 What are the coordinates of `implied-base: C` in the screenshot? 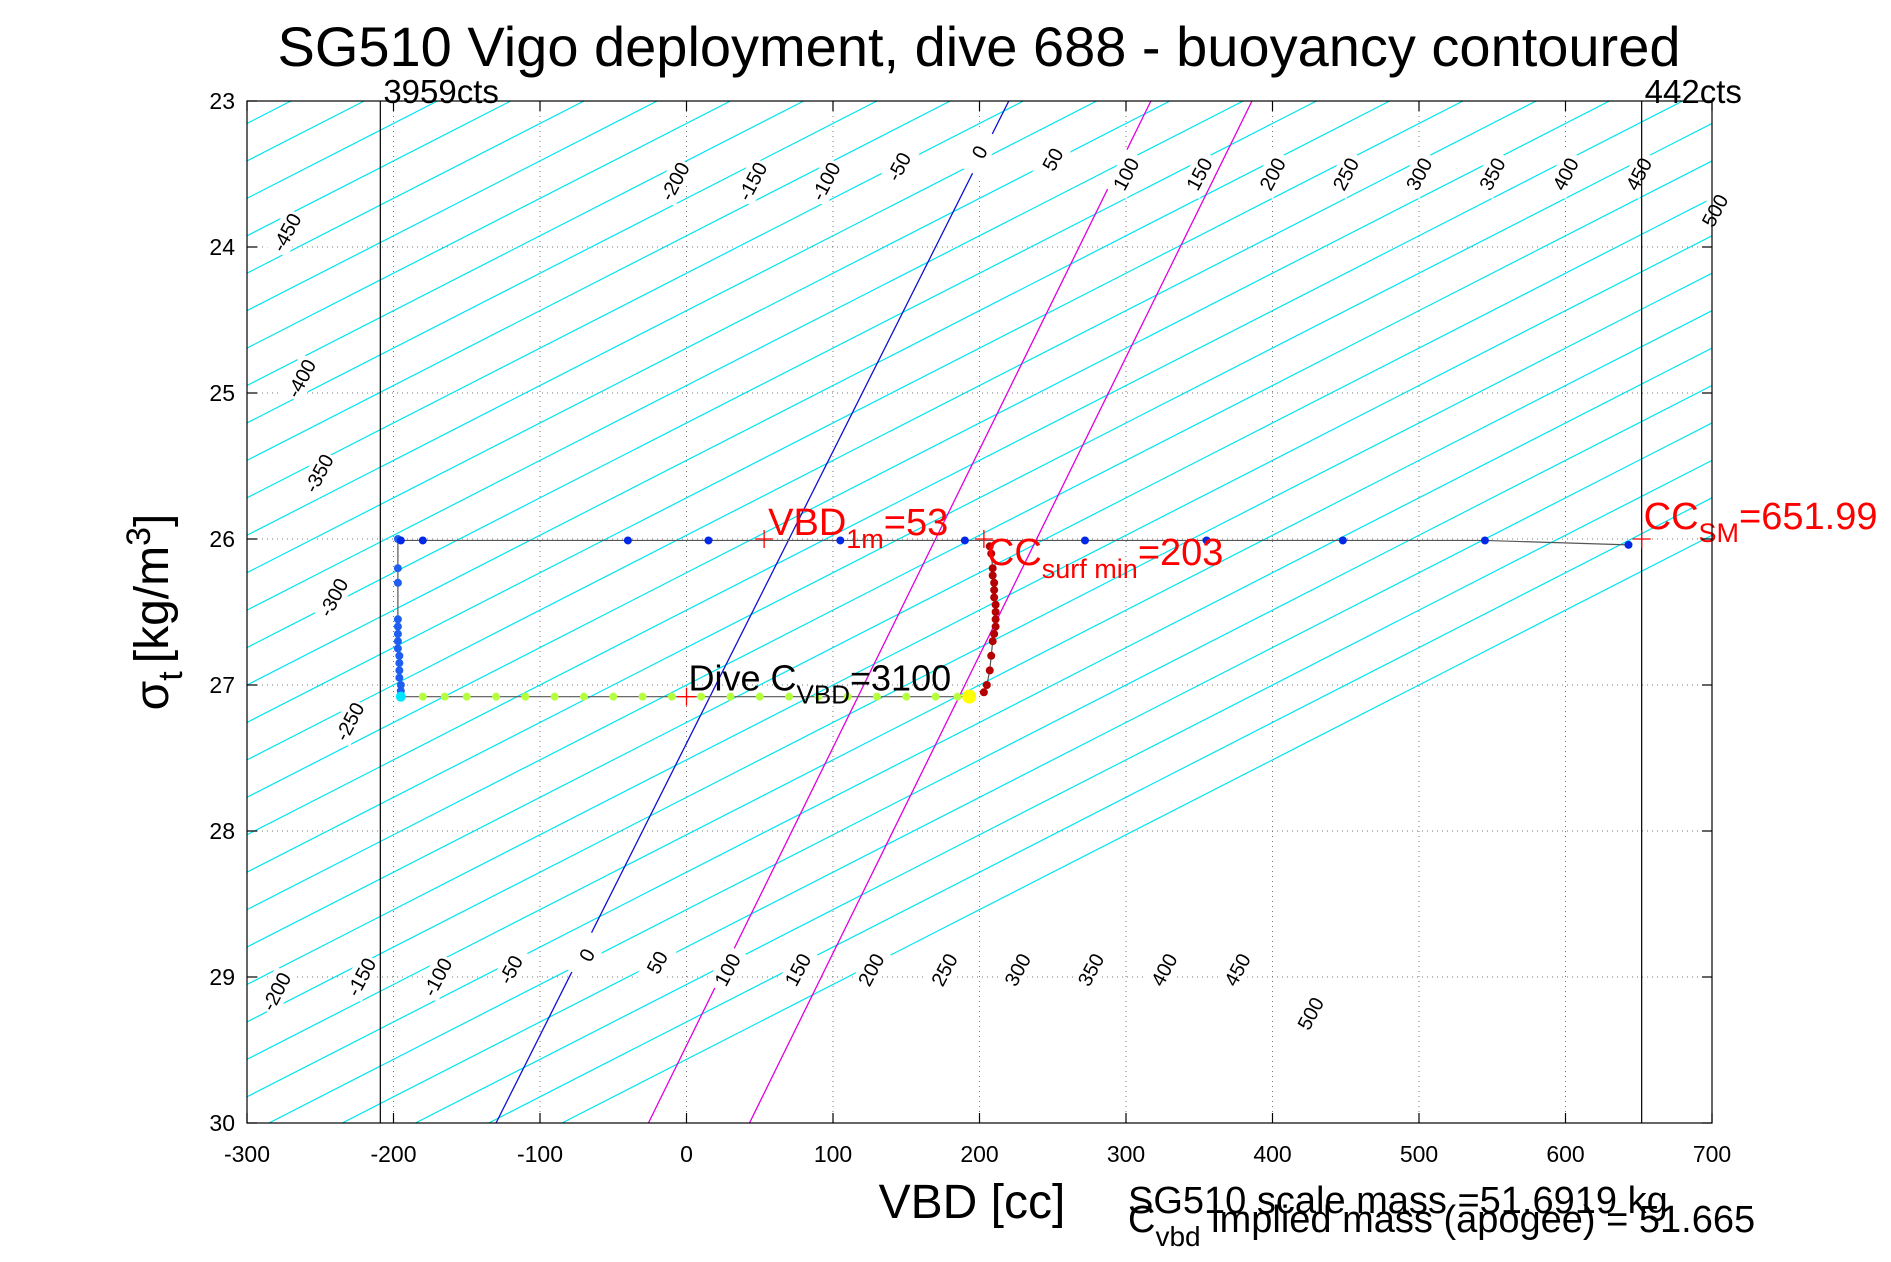 It's located at (1141, 1220).